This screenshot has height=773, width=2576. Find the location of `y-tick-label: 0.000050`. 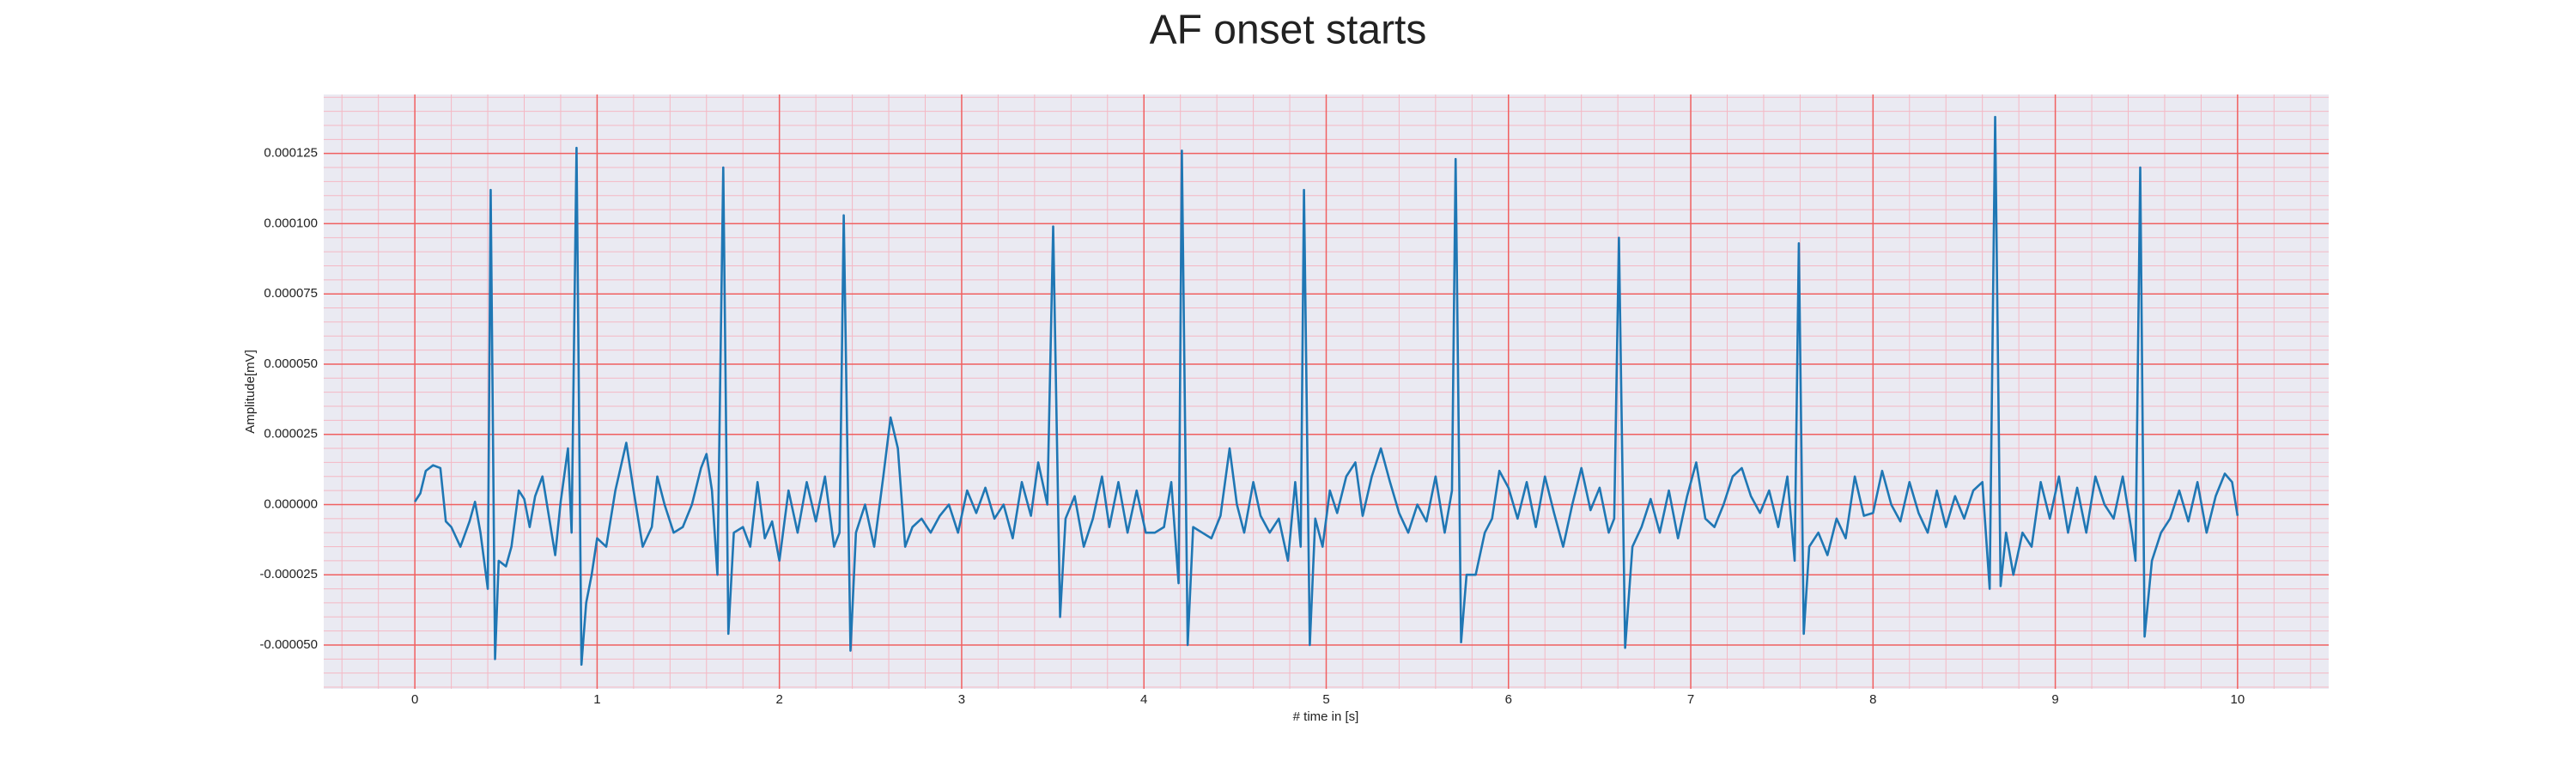

y-tick-label: 0.000050 is located at coordinates (291, 363).